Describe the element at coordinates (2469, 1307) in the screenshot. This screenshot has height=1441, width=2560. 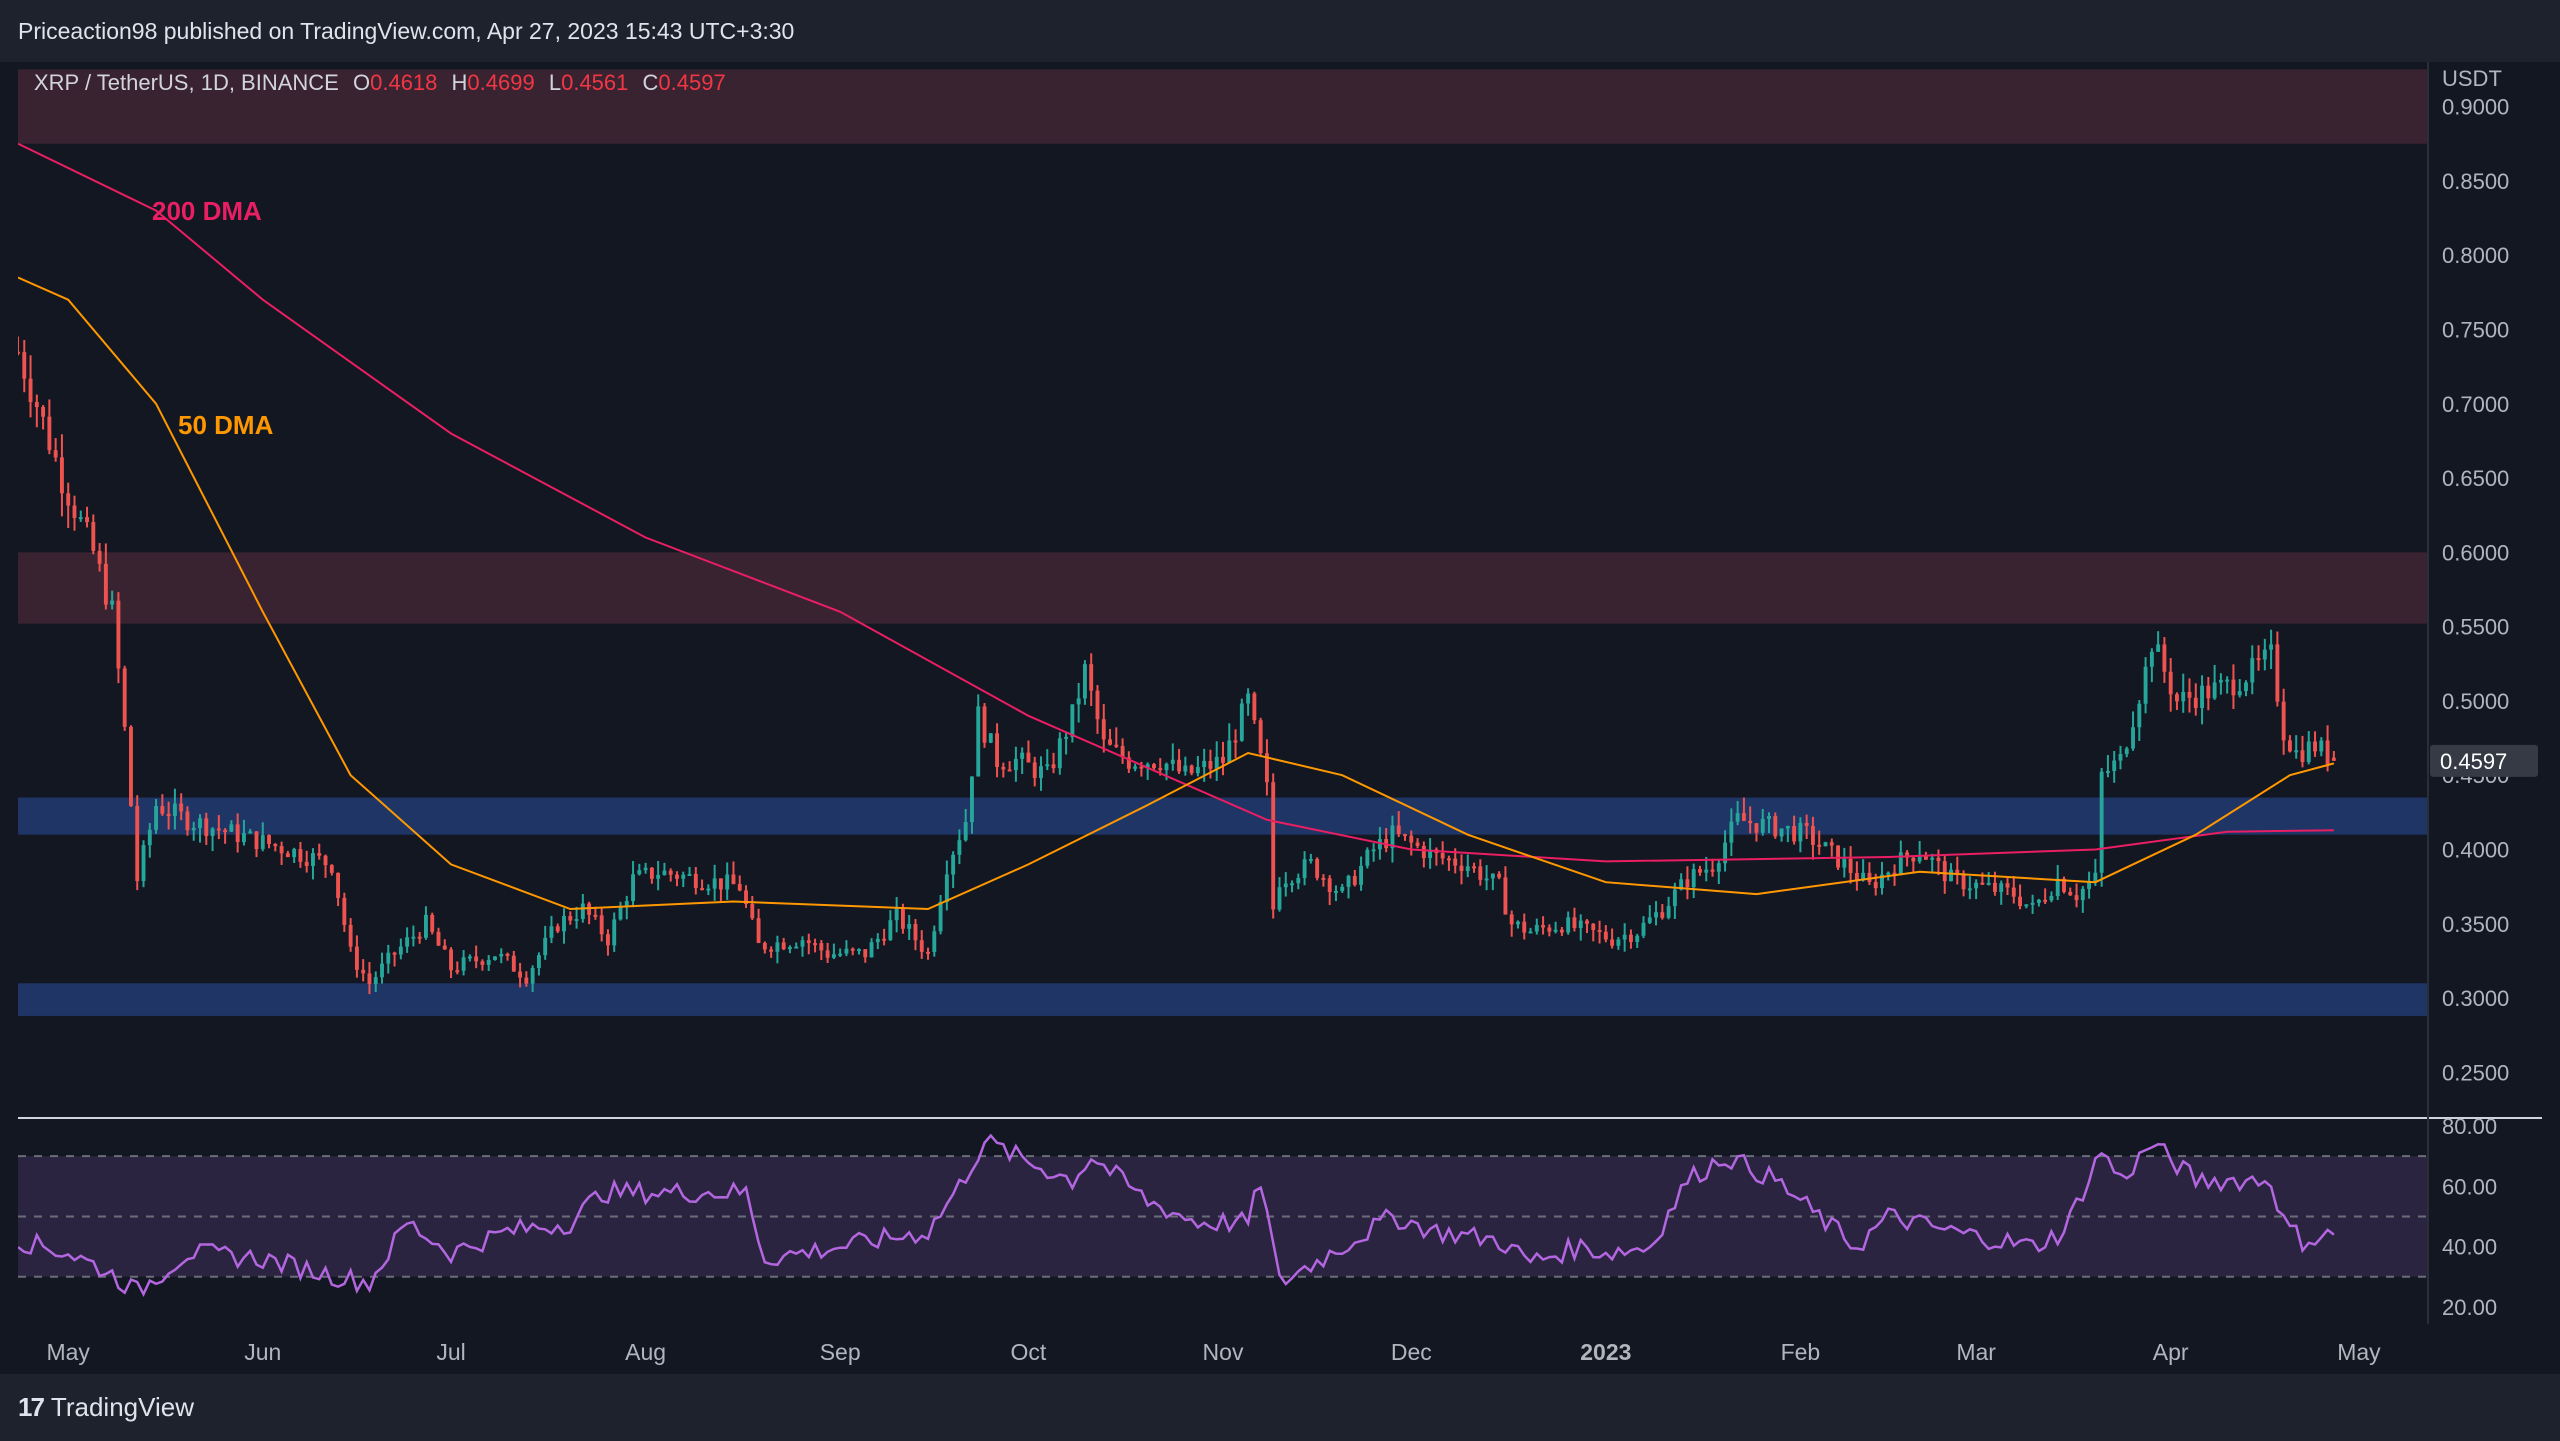
I see `rsi-tick-label: 20.00` at that location.